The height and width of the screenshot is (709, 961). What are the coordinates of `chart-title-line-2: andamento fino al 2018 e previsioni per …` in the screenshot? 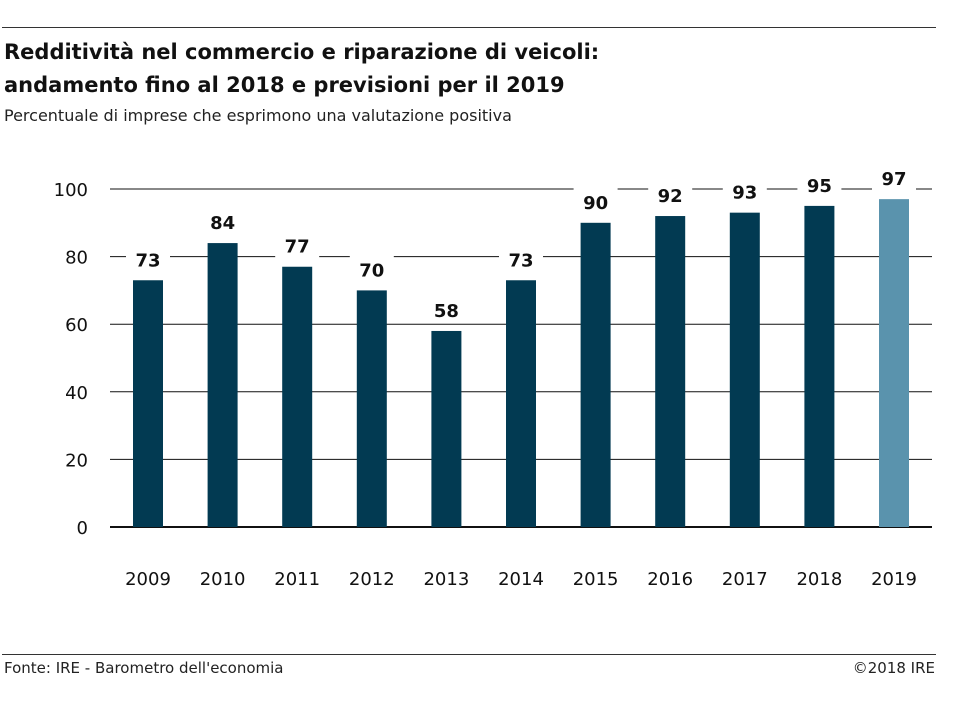 It's located at (284, 85).